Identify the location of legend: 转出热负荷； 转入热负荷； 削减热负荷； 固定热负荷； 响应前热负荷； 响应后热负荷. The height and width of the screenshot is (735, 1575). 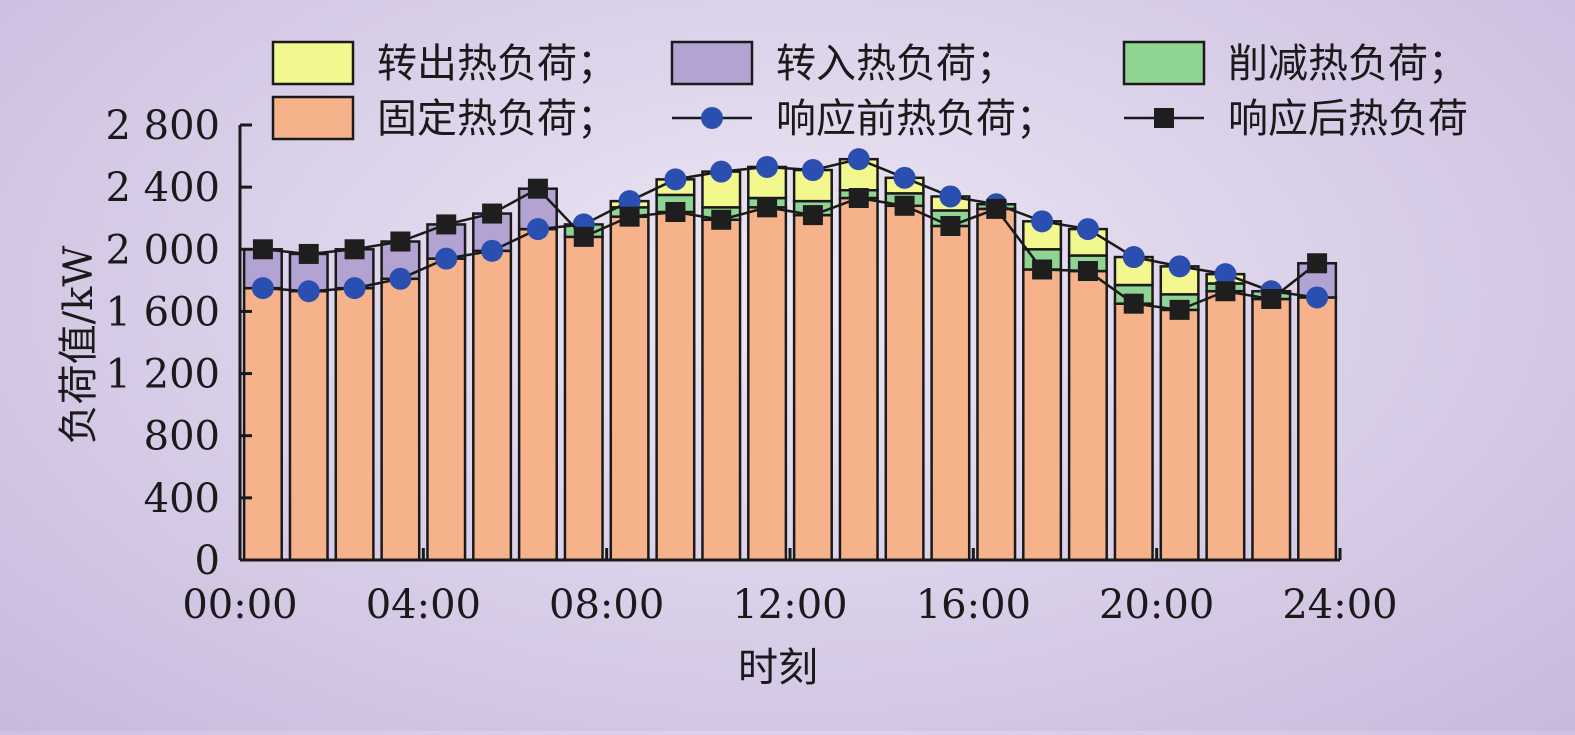
(869, 91).